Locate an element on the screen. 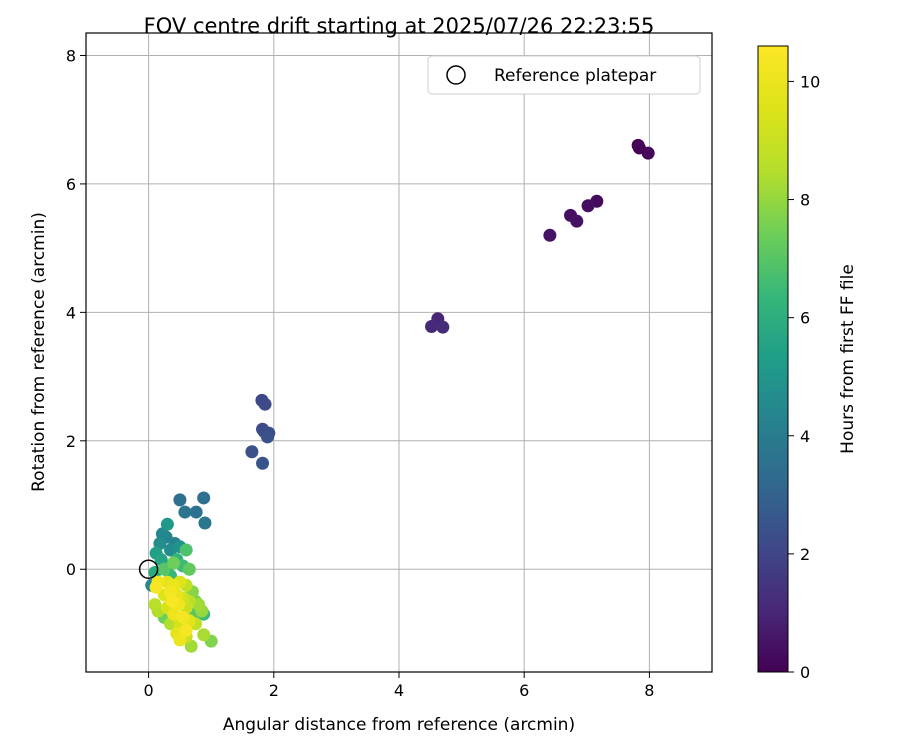 The width and height of the screenshot is (900, 750). x-tick-label: 0 is located at coordinates (149, 690).